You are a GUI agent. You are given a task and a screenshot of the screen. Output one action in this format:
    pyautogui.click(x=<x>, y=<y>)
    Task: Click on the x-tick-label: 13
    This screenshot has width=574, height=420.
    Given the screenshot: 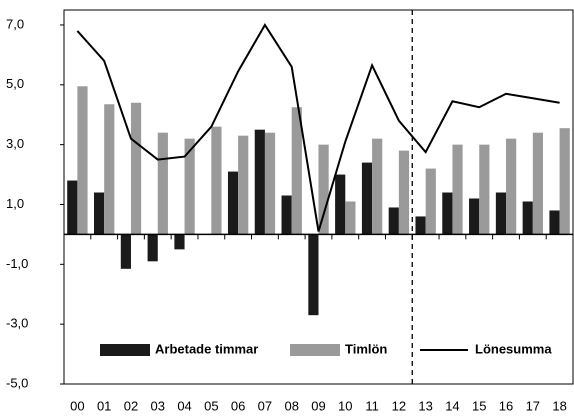 What is the action you would take?
    pyautogui.click(x=425, y=405)
    